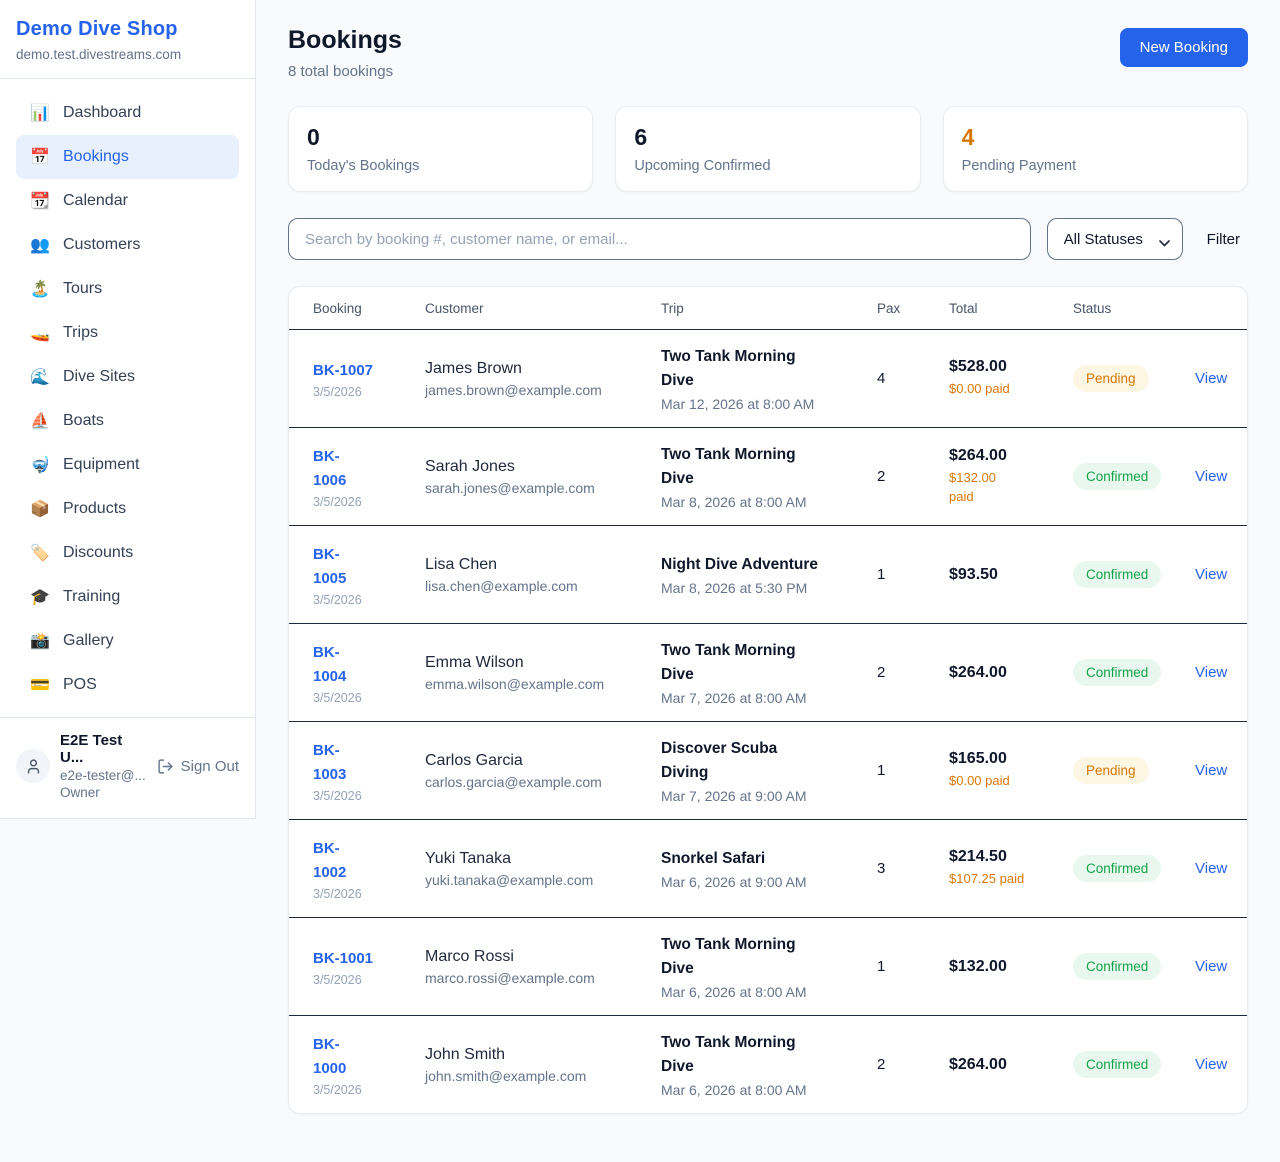  I want to click on trip-name: Night Dive Adventure, so click(740, 564).